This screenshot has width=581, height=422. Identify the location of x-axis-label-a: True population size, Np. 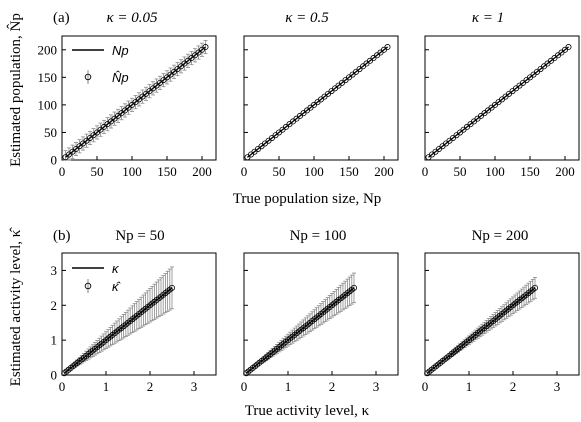
(307, 199).